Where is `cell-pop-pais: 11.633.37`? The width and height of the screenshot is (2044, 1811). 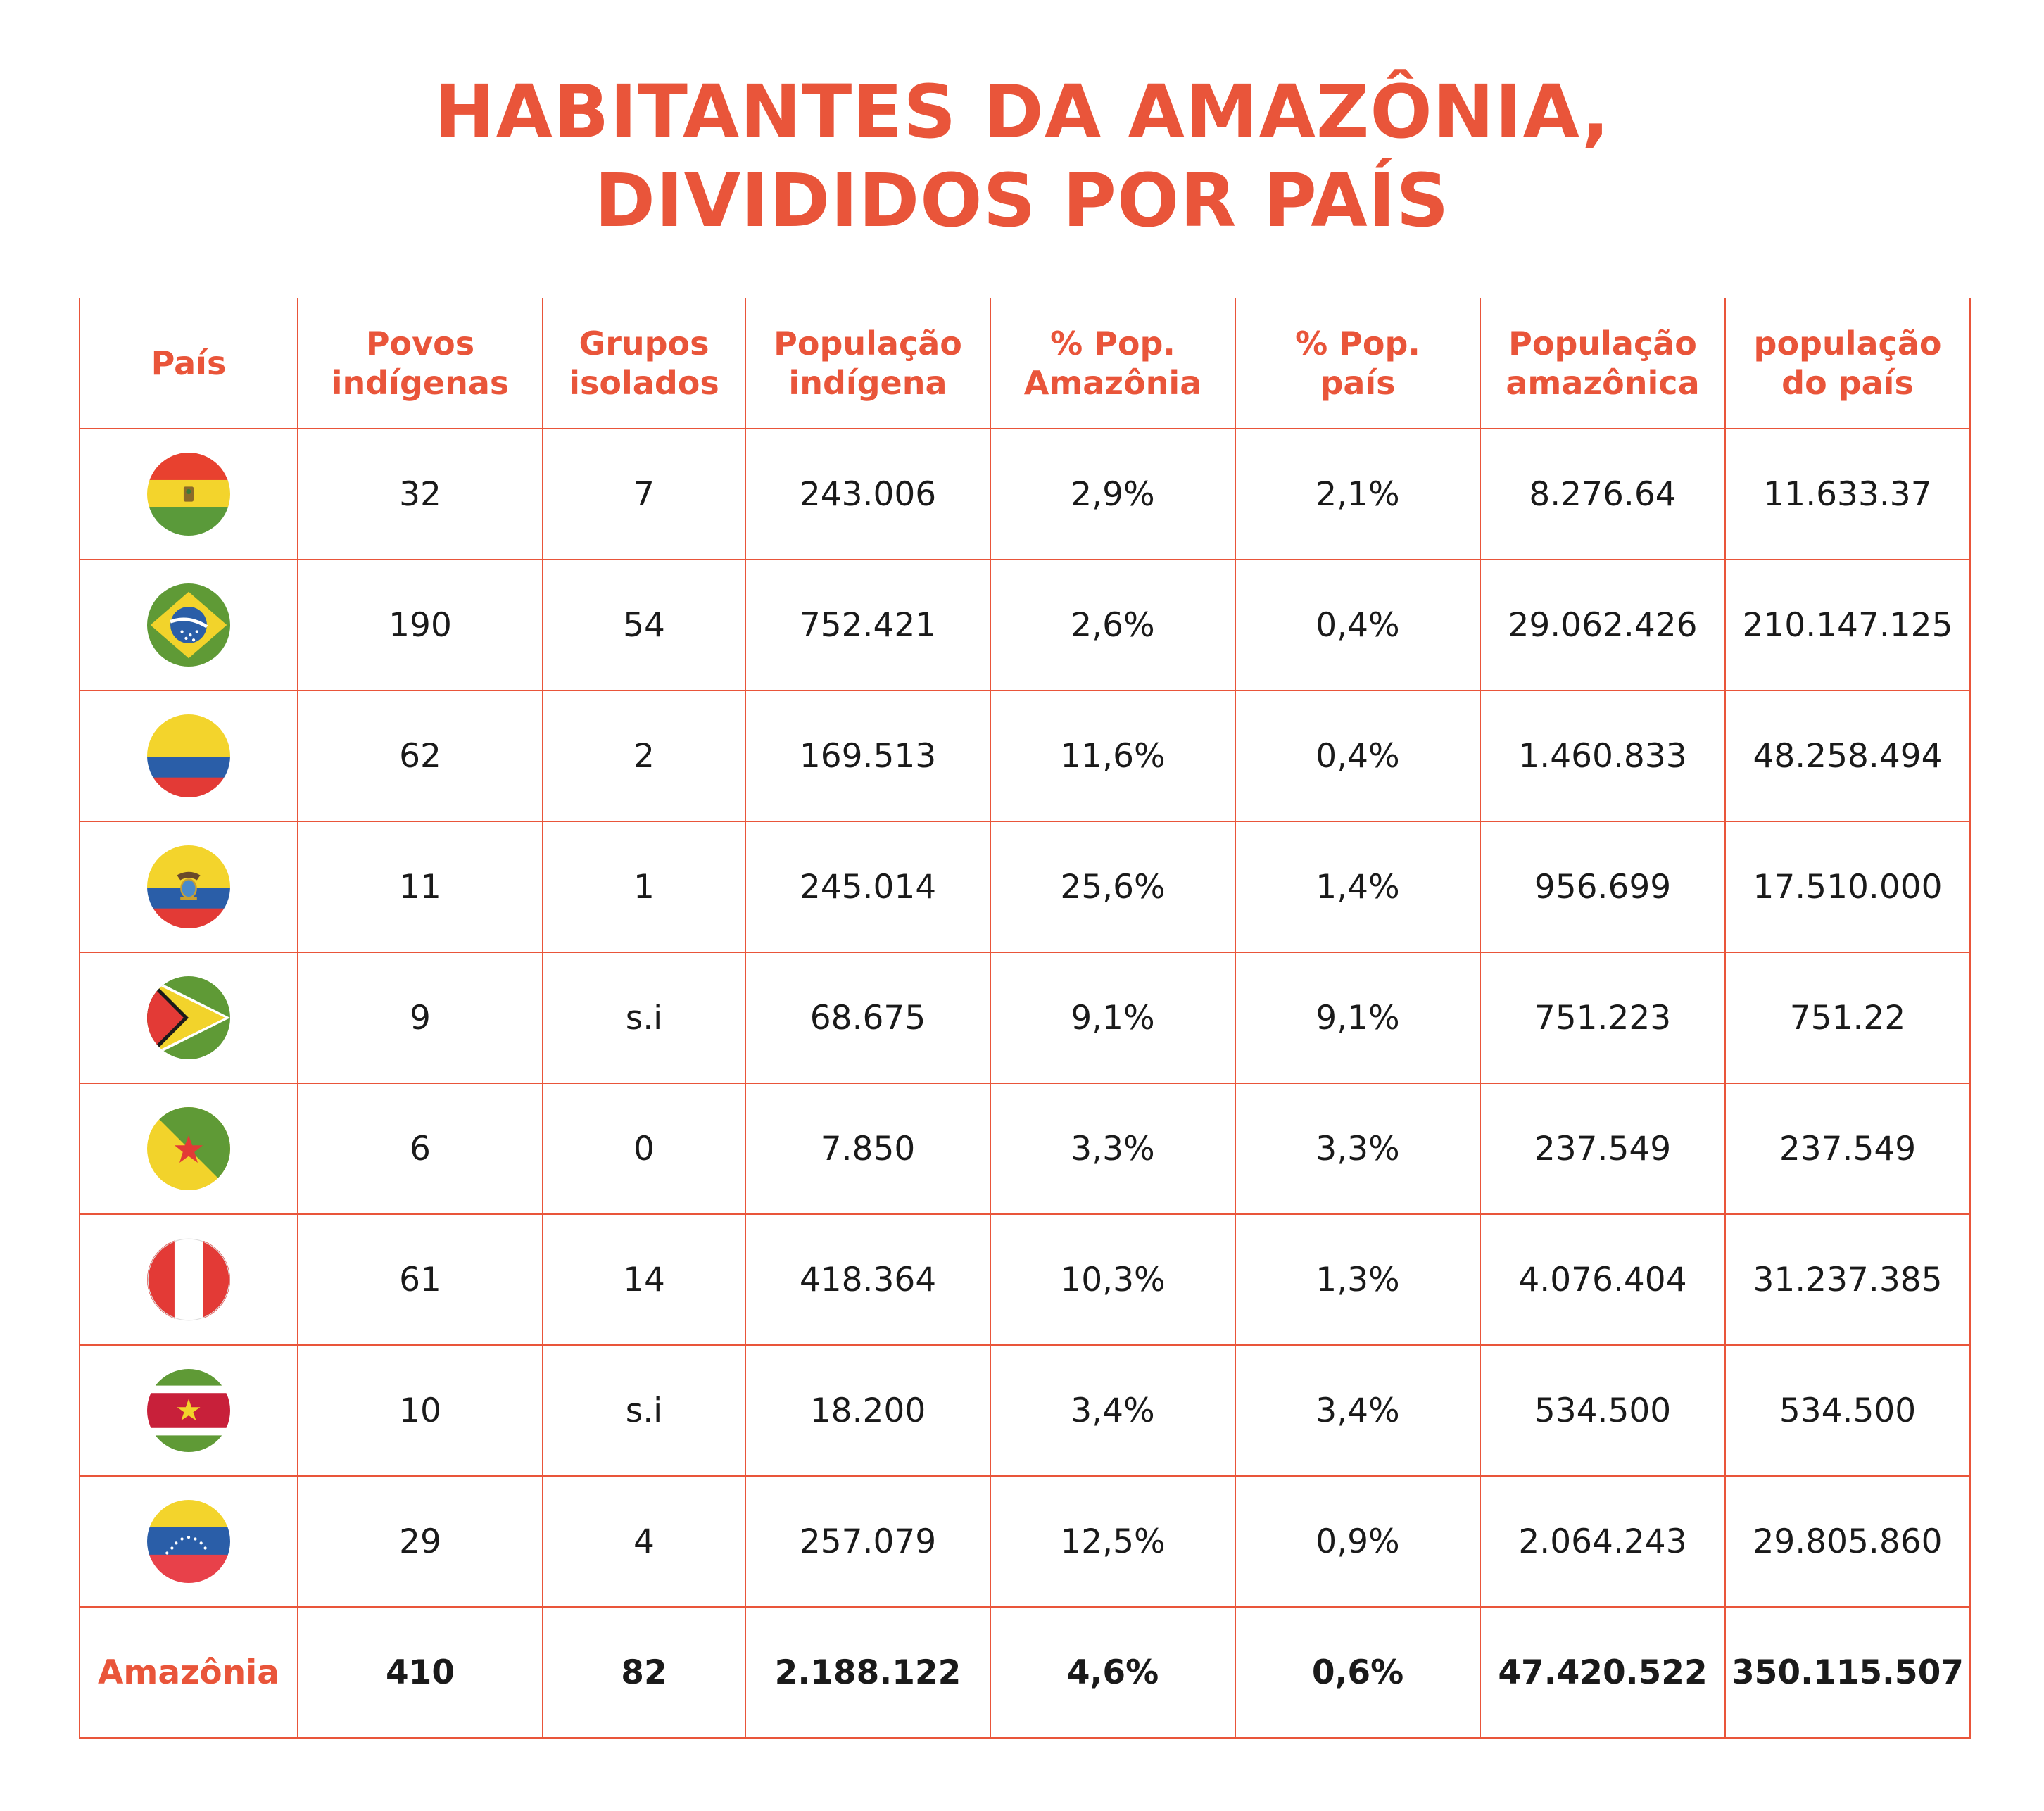 cell-pop-pais: 11.633.37 is located at coordinates (1848, 495).